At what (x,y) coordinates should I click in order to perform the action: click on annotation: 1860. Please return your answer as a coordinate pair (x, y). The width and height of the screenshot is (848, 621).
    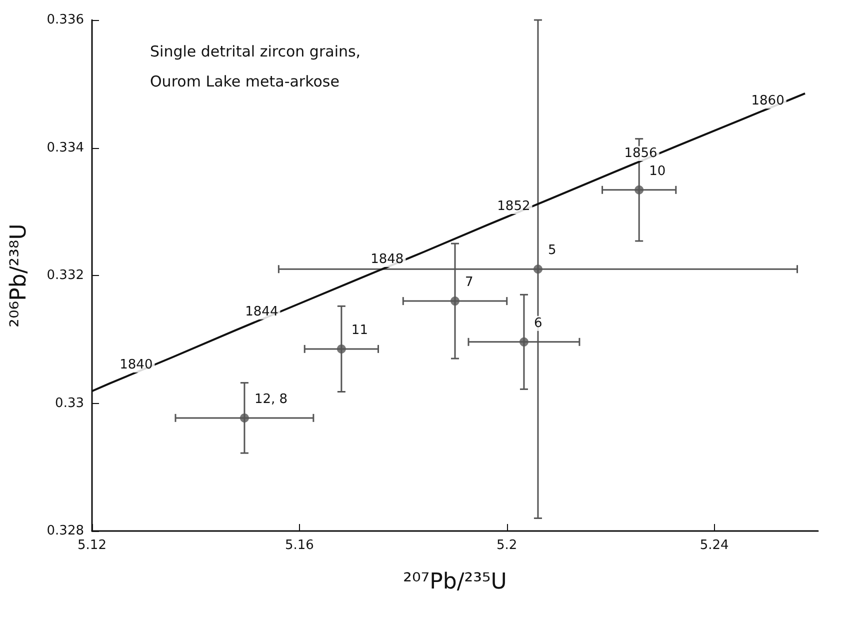
    Looking at the image, I should click on (767, 101).